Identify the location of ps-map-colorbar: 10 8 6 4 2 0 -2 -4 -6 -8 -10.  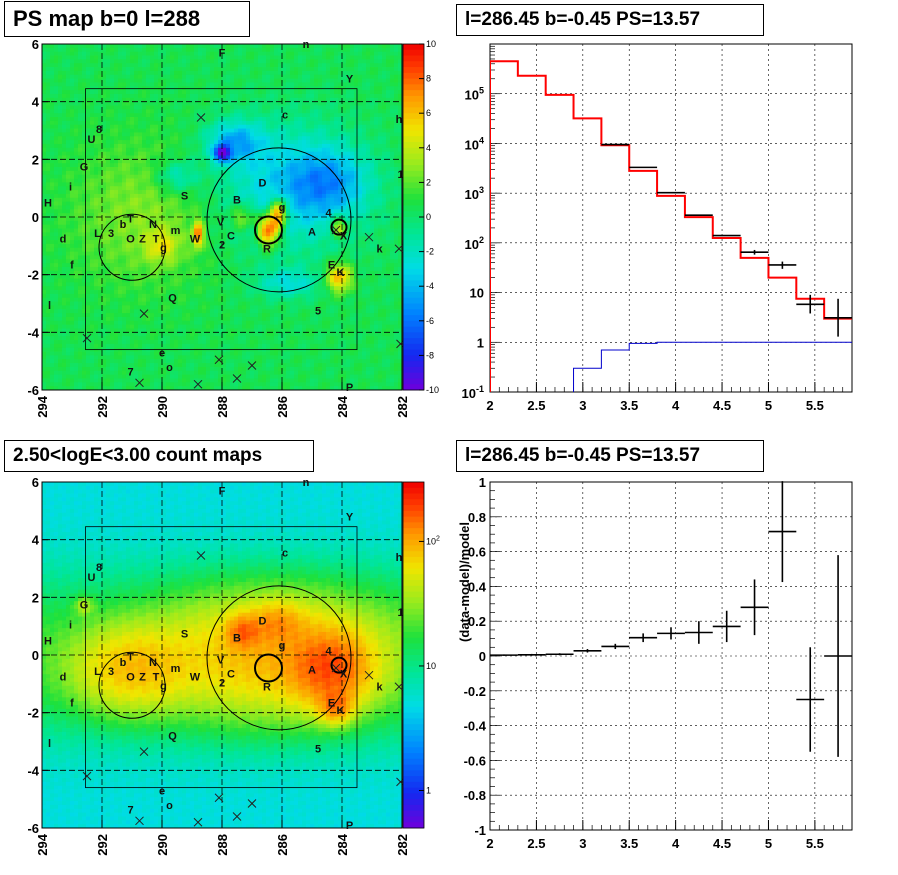
(420, 217).